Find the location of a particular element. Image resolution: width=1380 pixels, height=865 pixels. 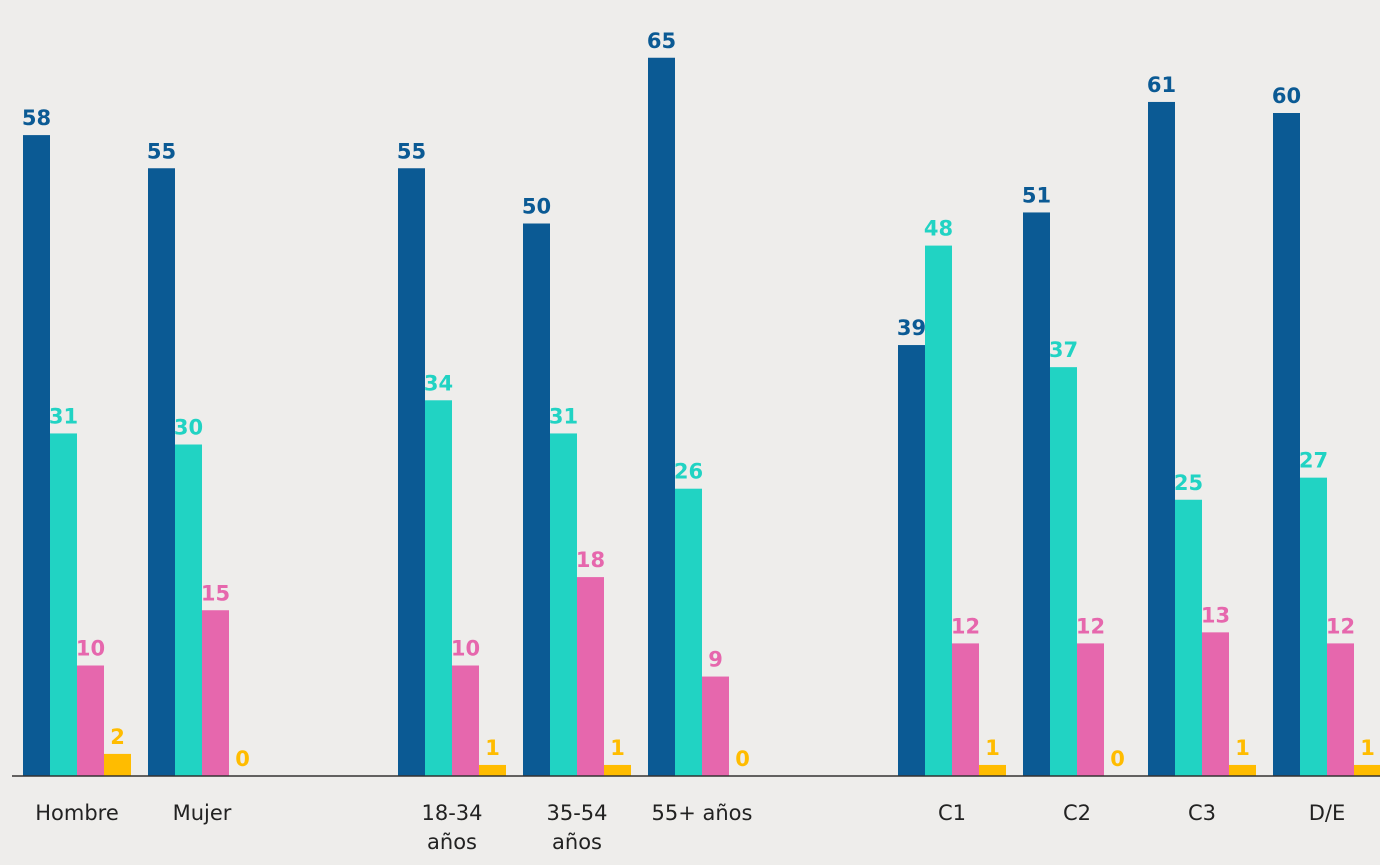

category-label-7: C2 is located at coordinates (1077, 813).